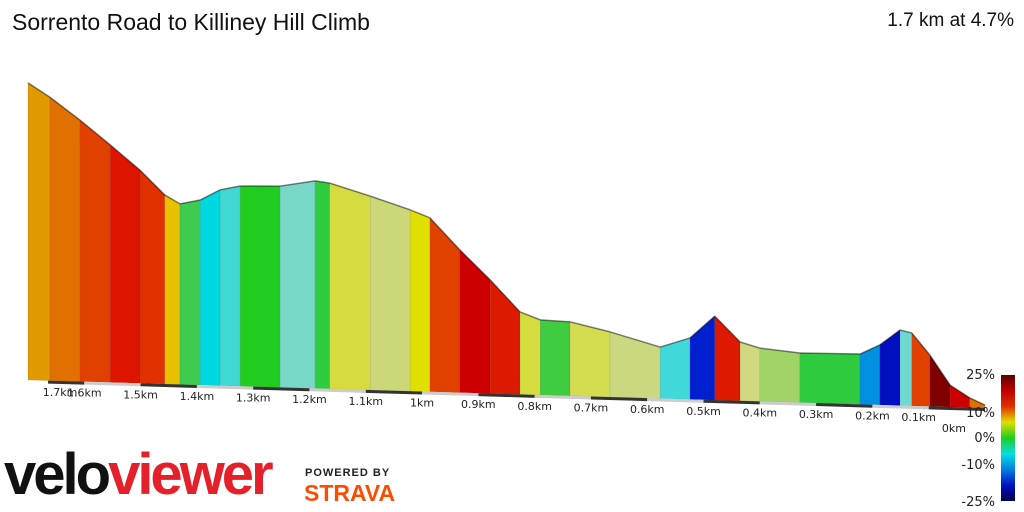  What do you see at coordinates (980, 413) in the screenshot?
I see `legend-label: 10%` at bounding box center [980, 413].